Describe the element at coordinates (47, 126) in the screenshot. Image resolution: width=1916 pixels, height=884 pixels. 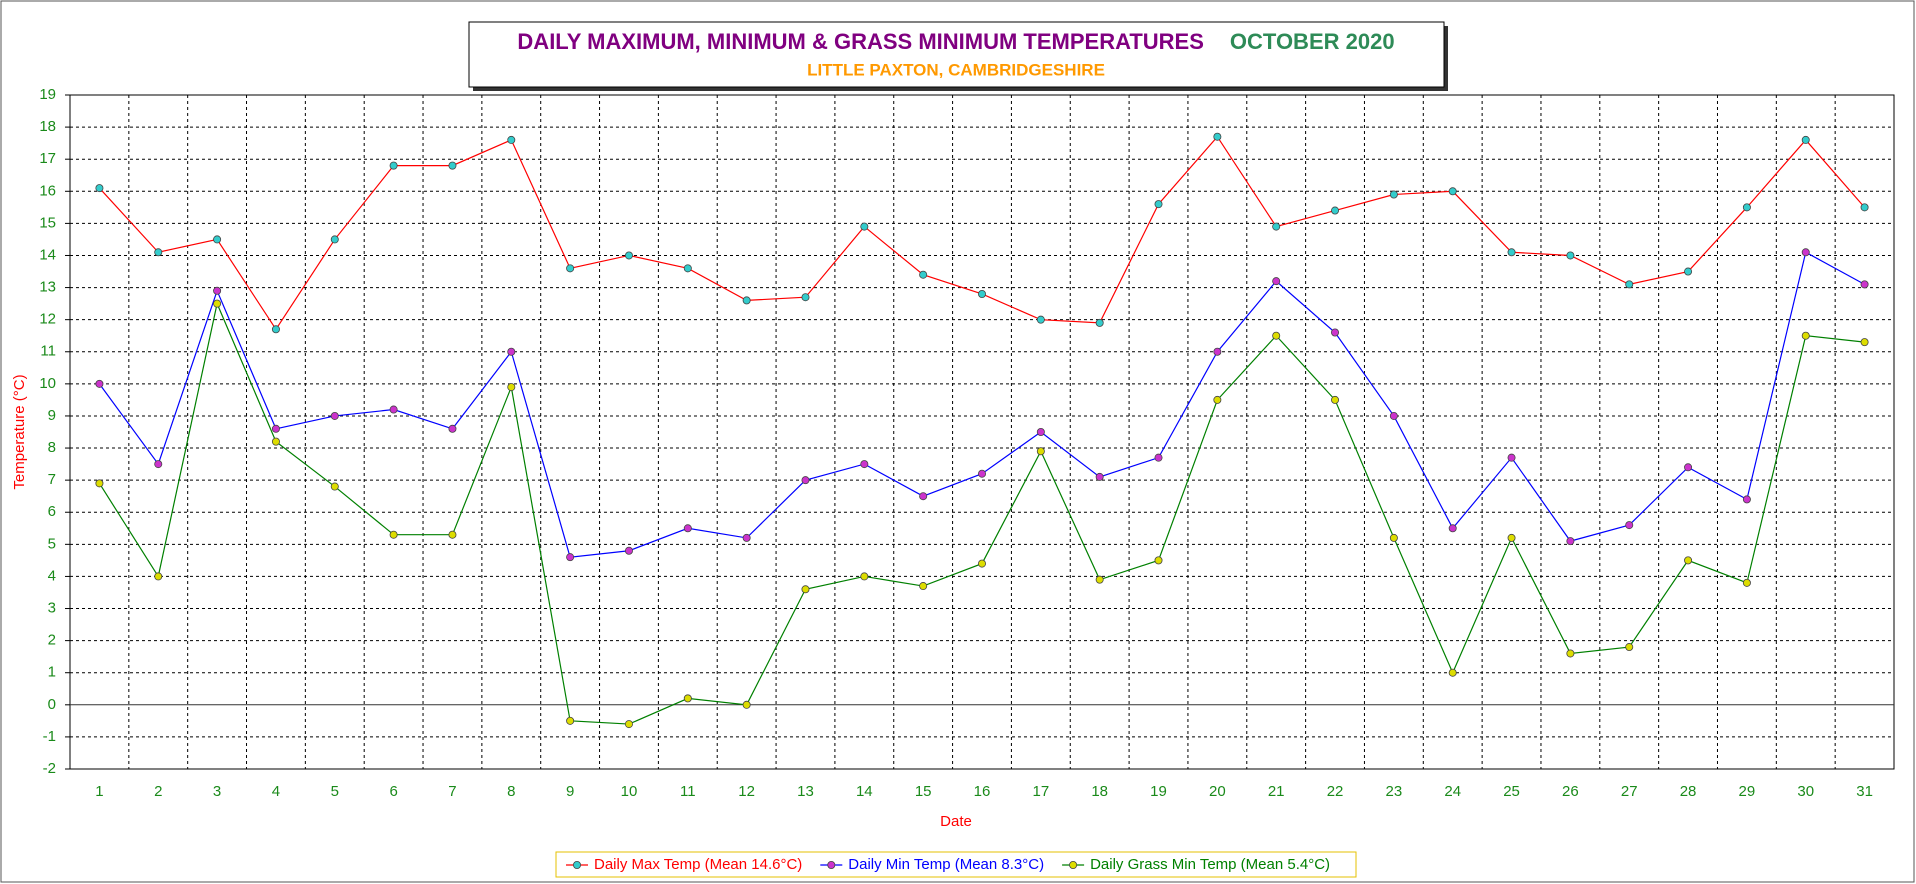
I see `y-tick-label: 18` at that location.